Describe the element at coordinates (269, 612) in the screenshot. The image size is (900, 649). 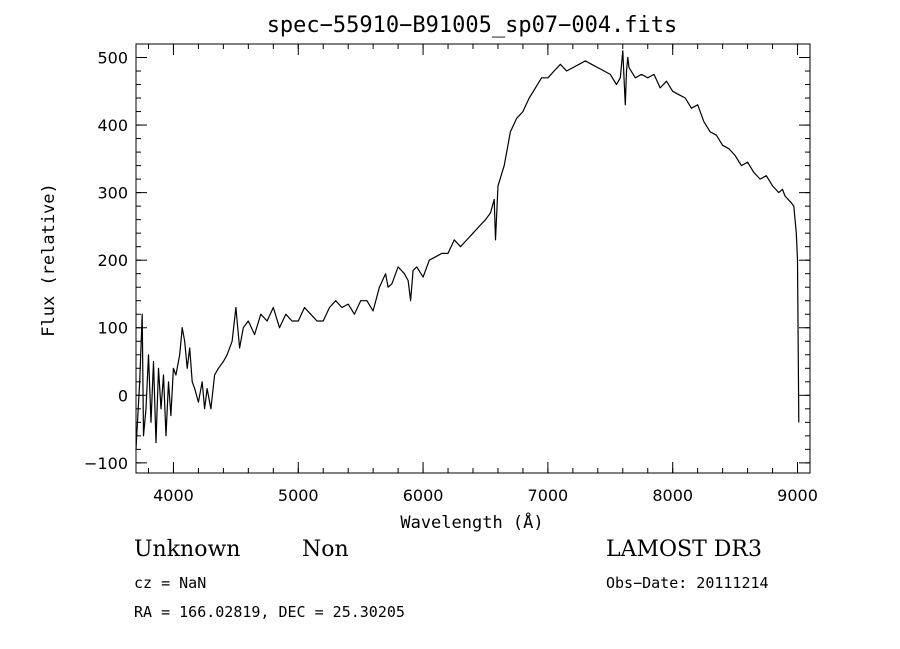
I see `coordinates-label: RA = 166.02819, DEC = 25.30205` at that location.